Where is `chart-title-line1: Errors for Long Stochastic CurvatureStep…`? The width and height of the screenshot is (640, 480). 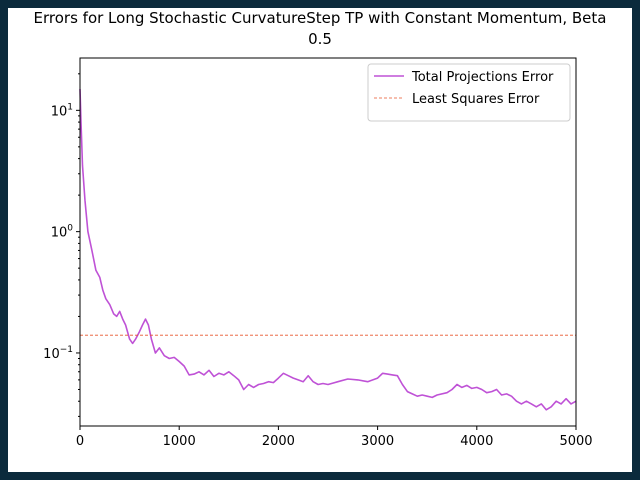 chart-title-line1: Errors for Long Stochastic CurvatureStep… is located at coordinates (320, 18).